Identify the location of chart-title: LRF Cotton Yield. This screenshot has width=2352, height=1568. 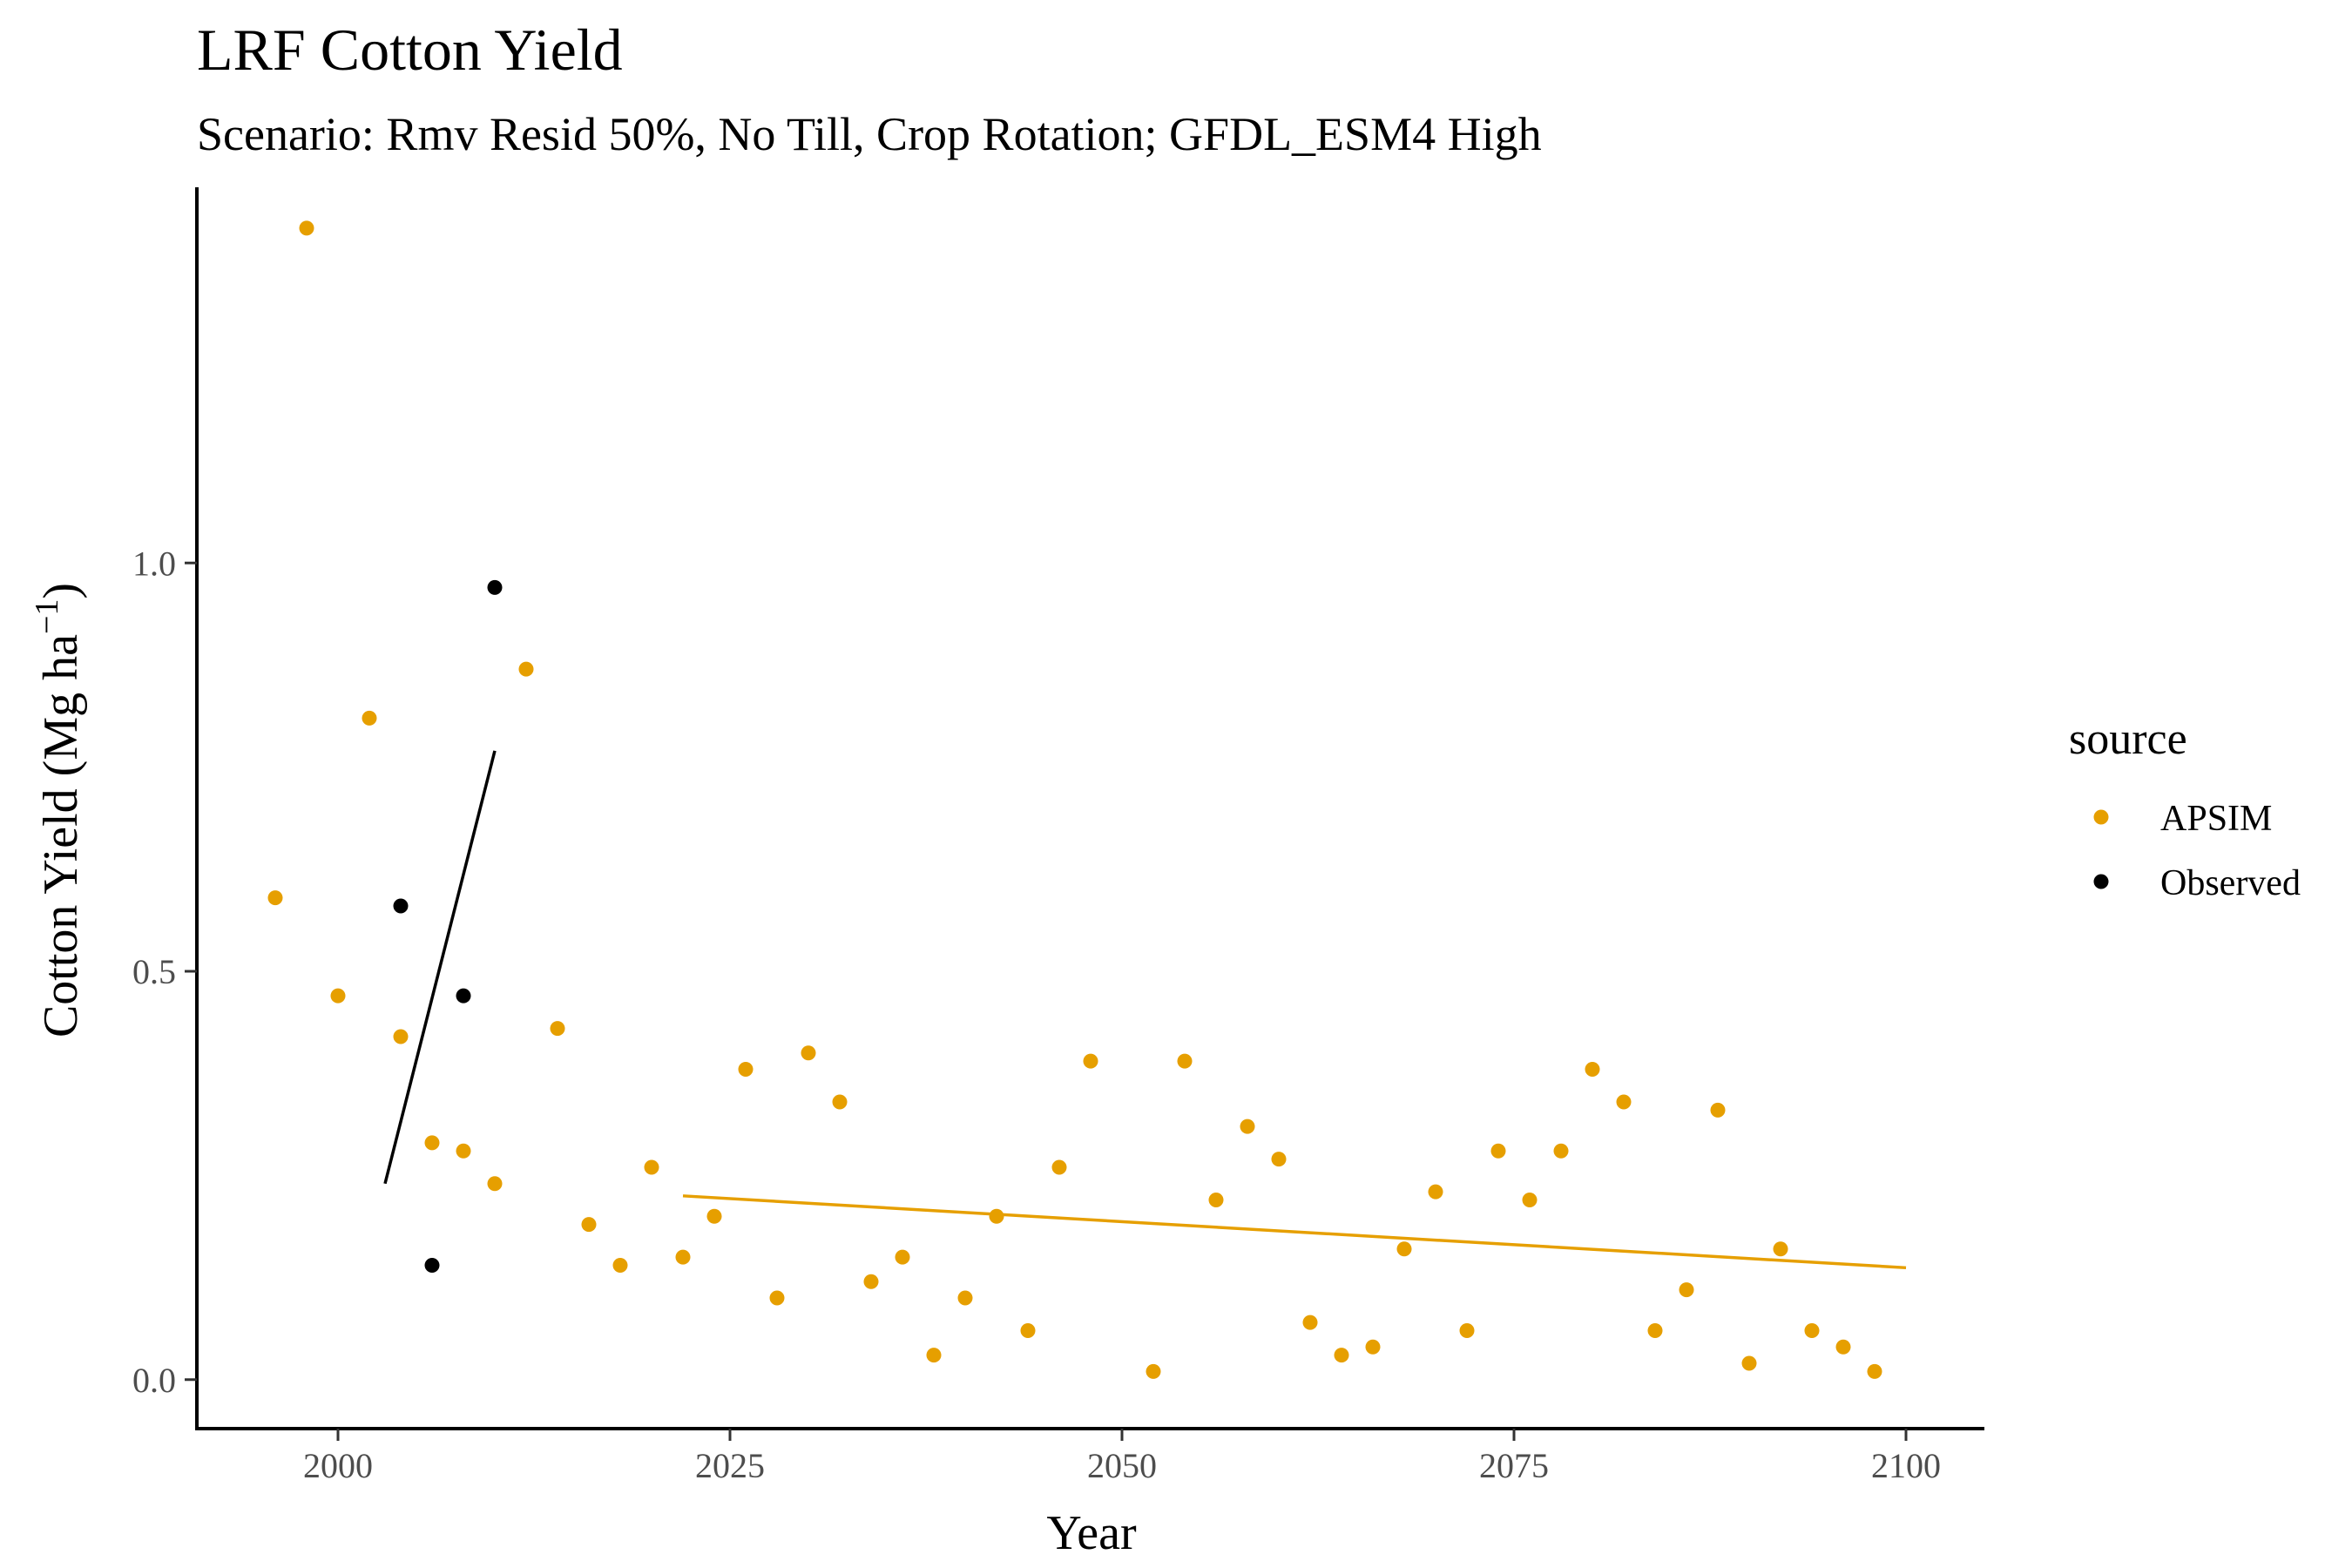
(410, 50).